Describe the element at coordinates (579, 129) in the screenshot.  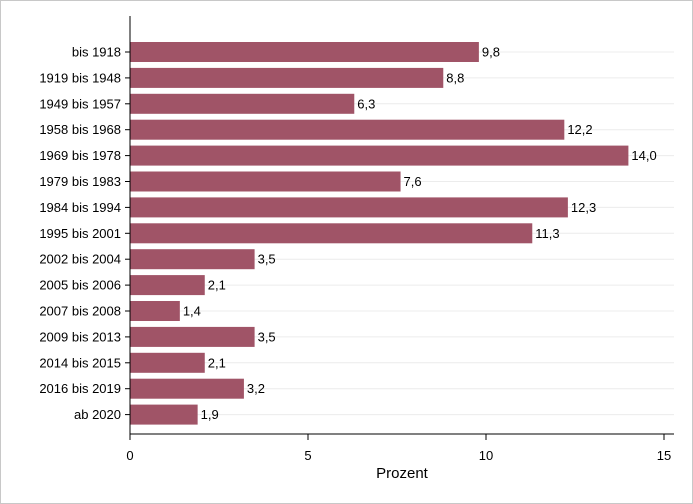
I see `value-label: 12,2` at that location.